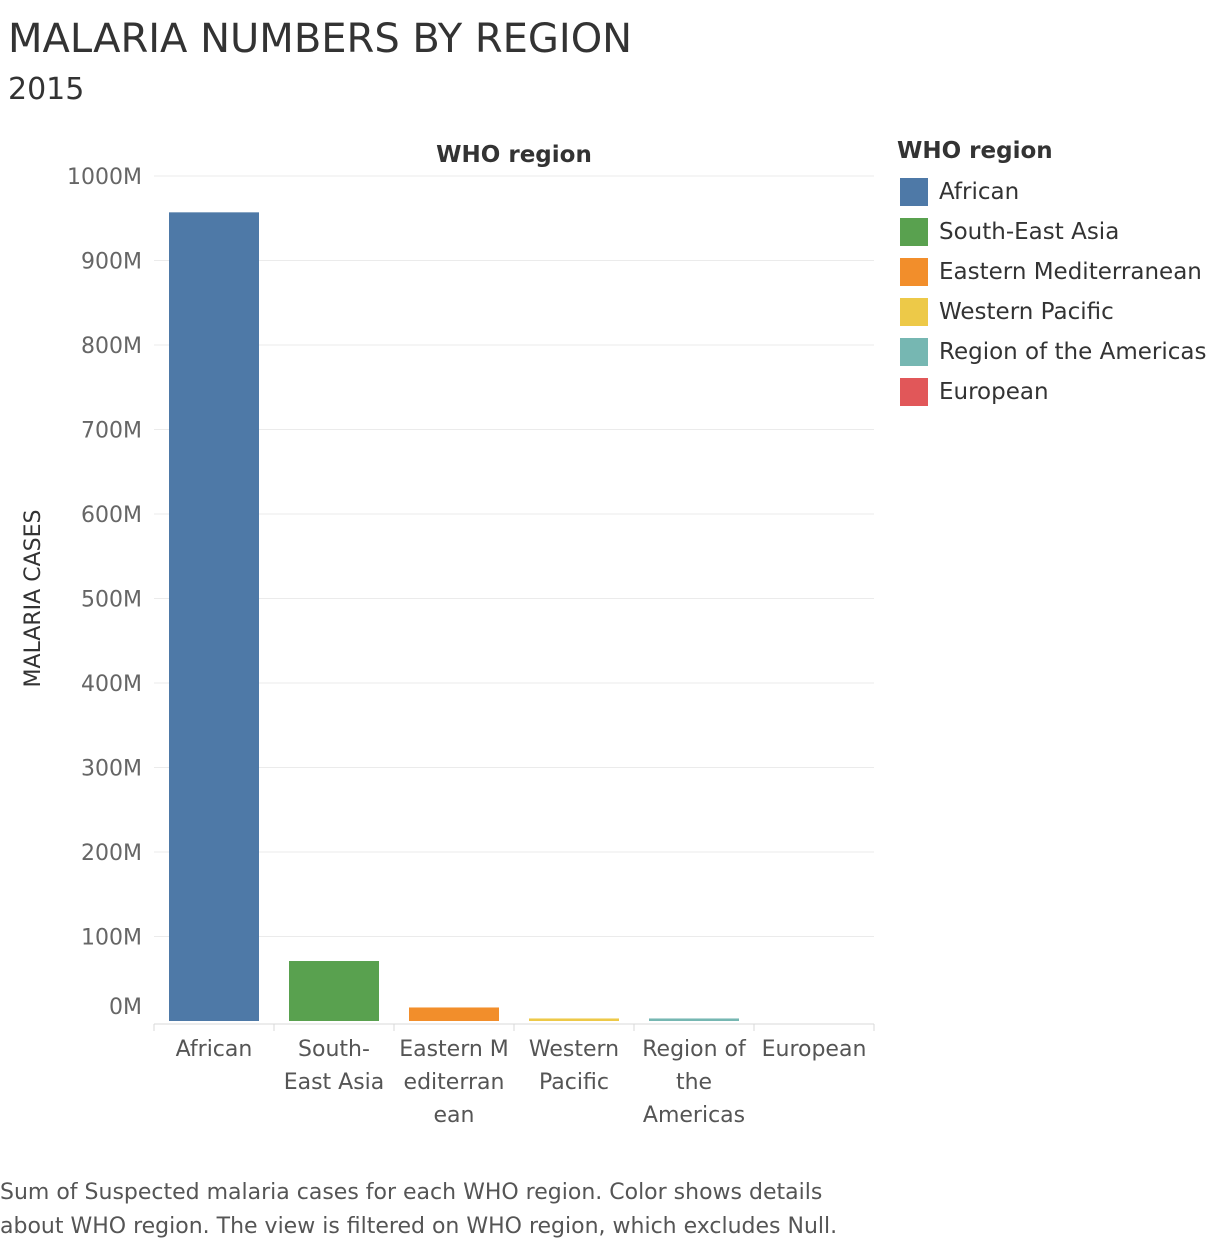 The height and width of the screenshot is (1244, 1208). I want to click on x-tick-label: European, so click(814, 1049).